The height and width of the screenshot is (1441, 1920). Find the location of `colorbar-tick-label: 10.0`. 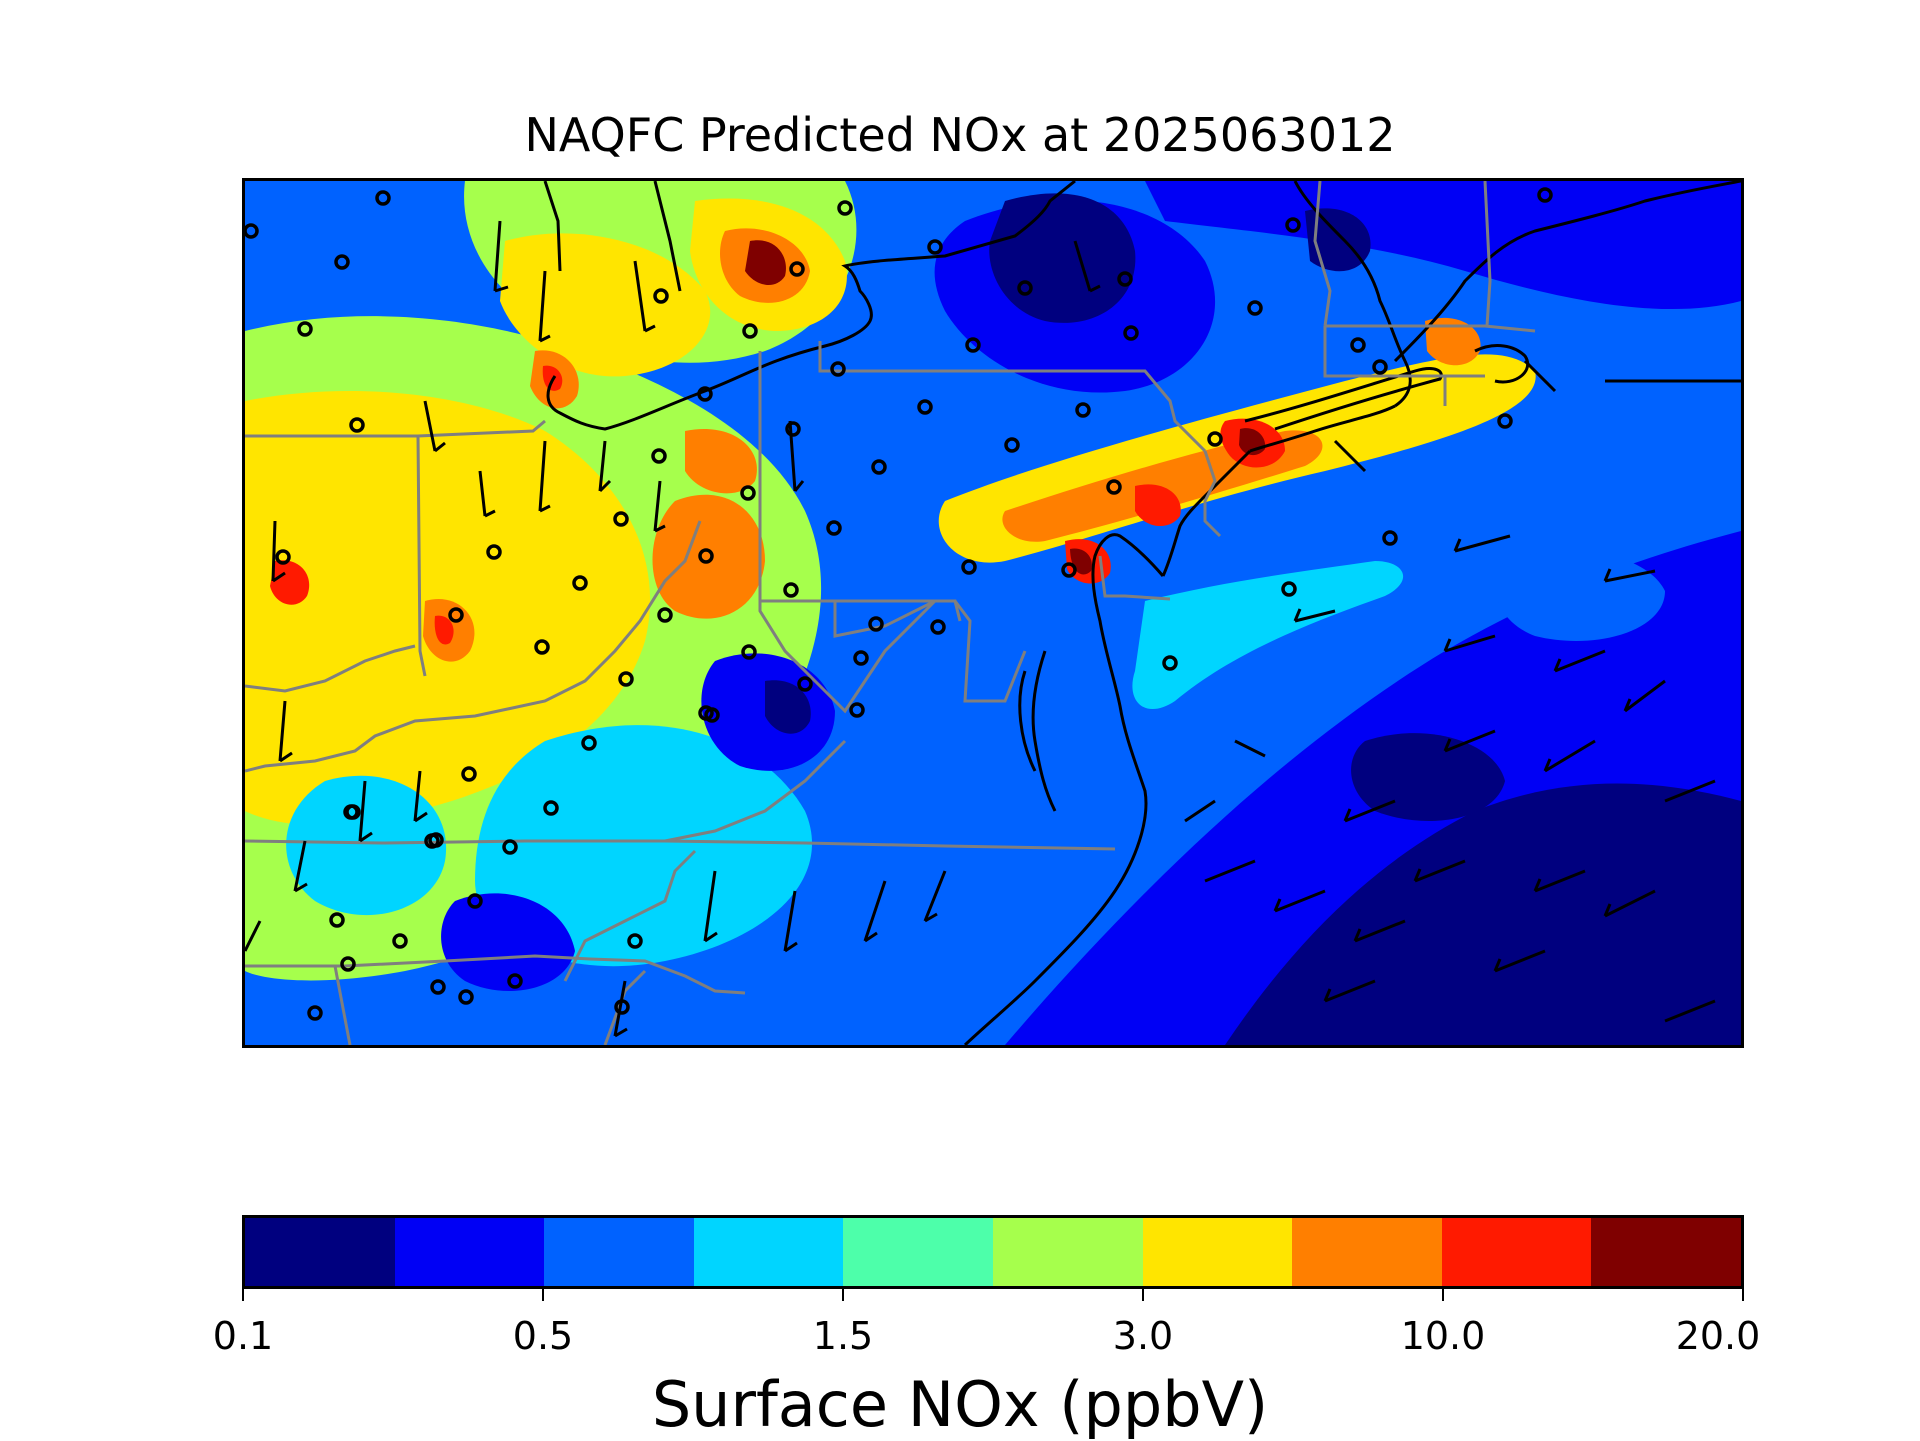

colorbar-tick-label: 10.0 is located at coordinates (1443, 1336).